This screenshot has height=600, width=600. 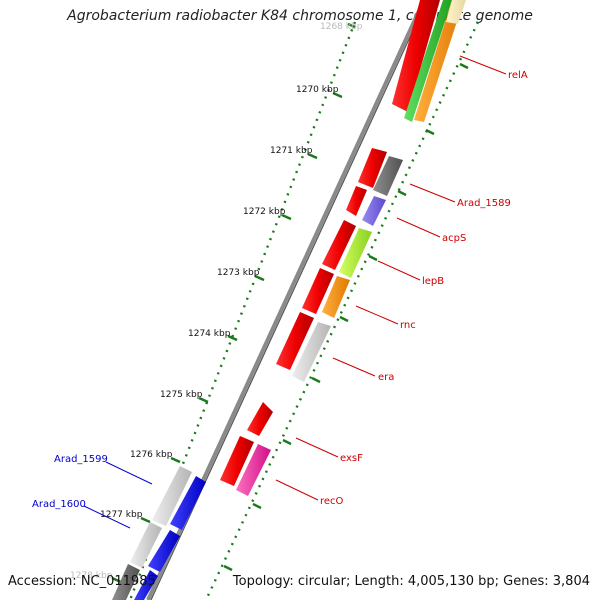 What do you see at coordinates (332, 501) in the screenshot?
I see `gene-label-recO: recO` at bounding box center [332, 501].